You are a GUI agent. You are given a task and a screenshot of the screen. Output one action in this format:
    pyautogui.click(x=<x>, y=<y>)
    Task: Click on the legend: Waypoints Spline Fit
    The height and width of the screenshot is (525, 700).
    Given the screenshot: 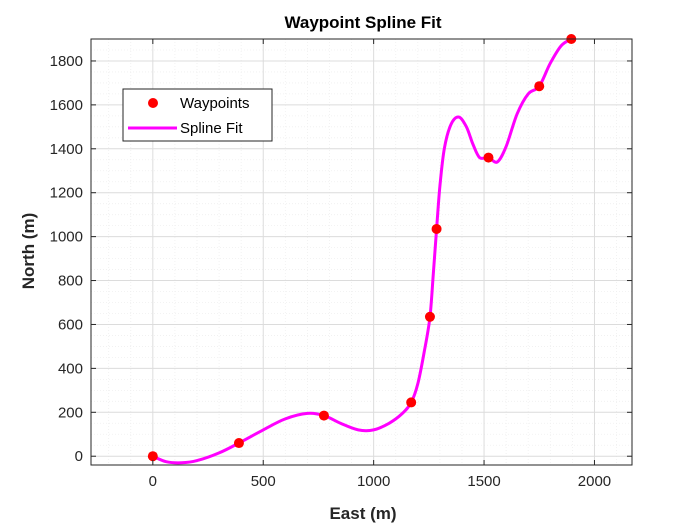 What is the action you would take?
    pyautogui.click(x=197, y=115)
    